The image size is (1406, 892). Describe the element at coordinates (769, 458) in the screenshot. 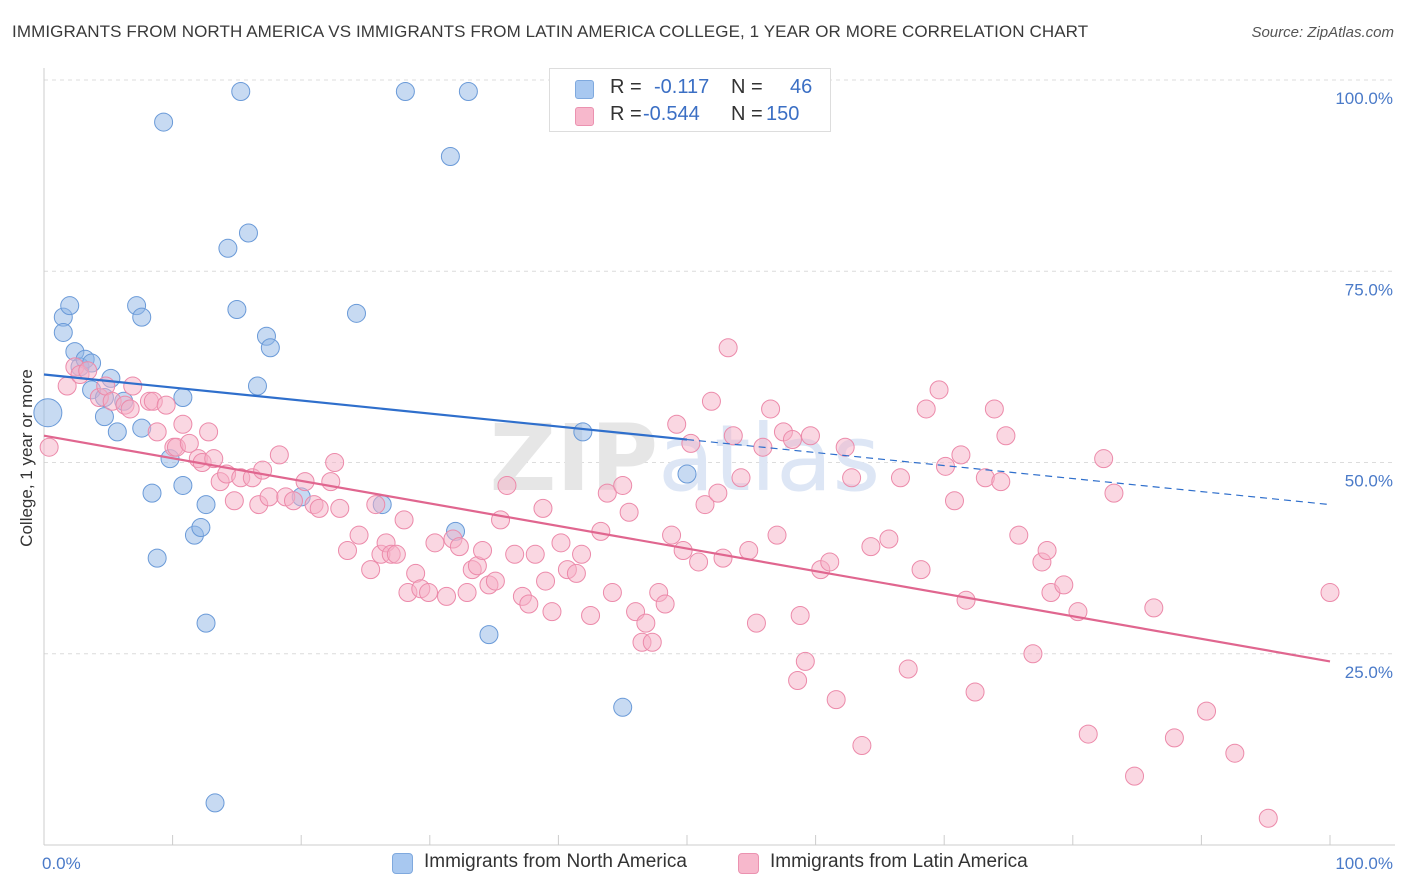

I see `watermark-atlas: atlas` at that location.